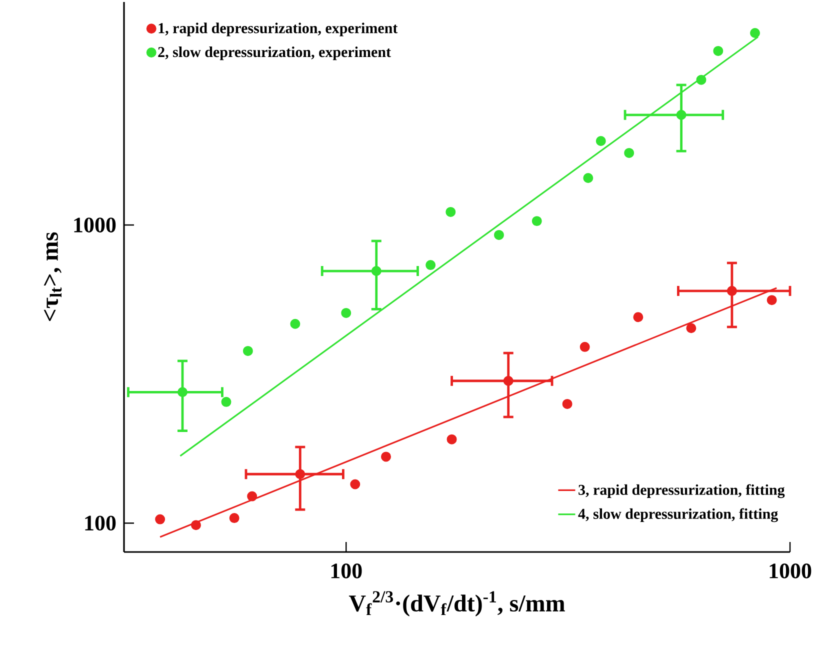 The width and height of the screenshot is (819, 652). What do you see at coordinates (456, 603) in the screenshot?
I see `x-axis-title: V$_{f}$$^{2/3}$·(dV$_{f}$/dt)$^{-1}$, s/mm` at bounding box center [456, 603].